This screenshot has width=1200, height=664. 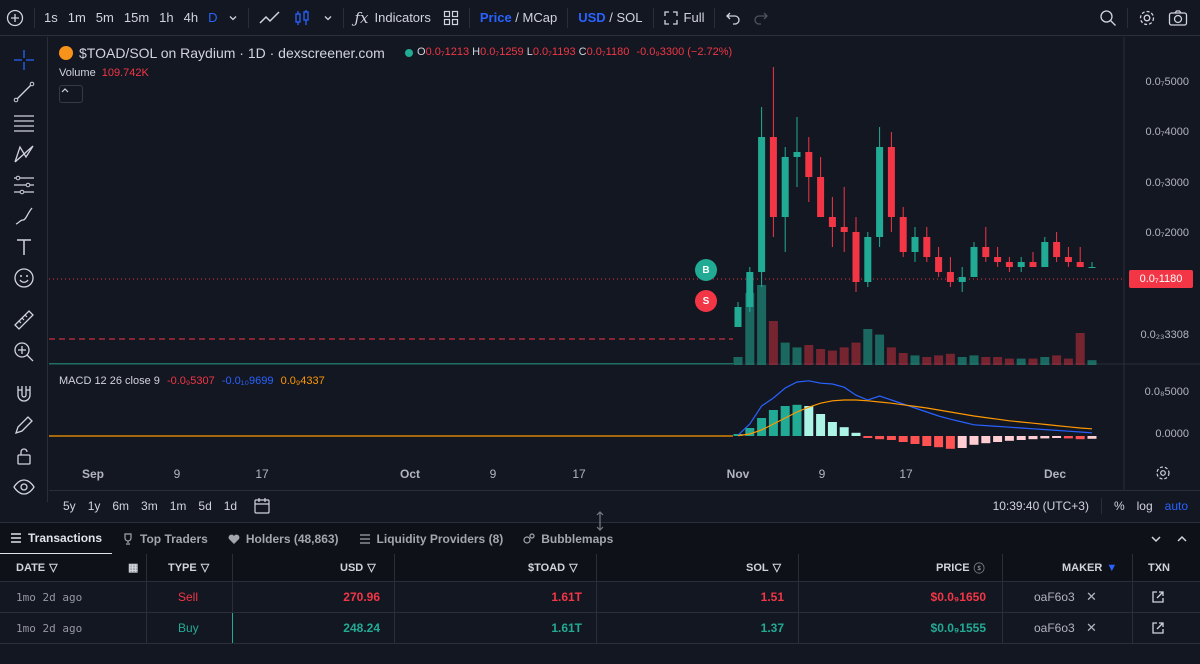 What do you see at coordinates (24, 247) in the screenshot?
I see `text-tool` at bounding box center [24, 247].